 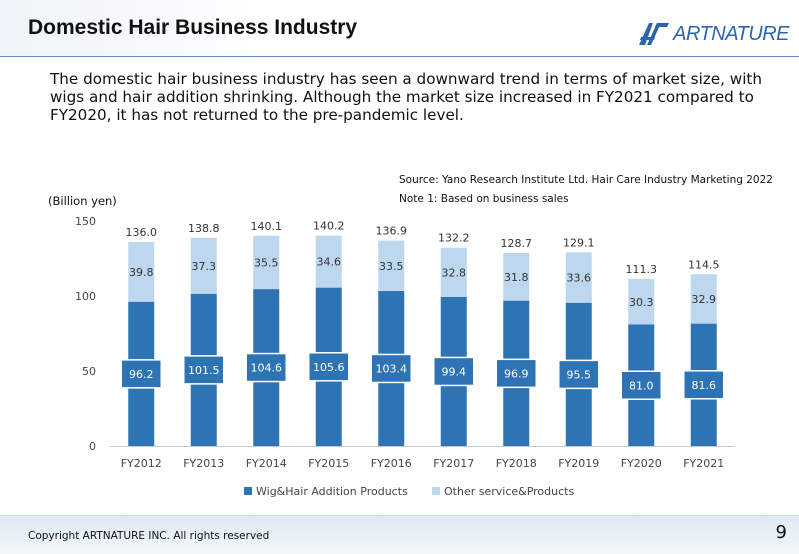 What do you see at coordinates (704, 264) in the screenshot?
I see `data-label-total: 114.5` at bounding box center [704, 264].